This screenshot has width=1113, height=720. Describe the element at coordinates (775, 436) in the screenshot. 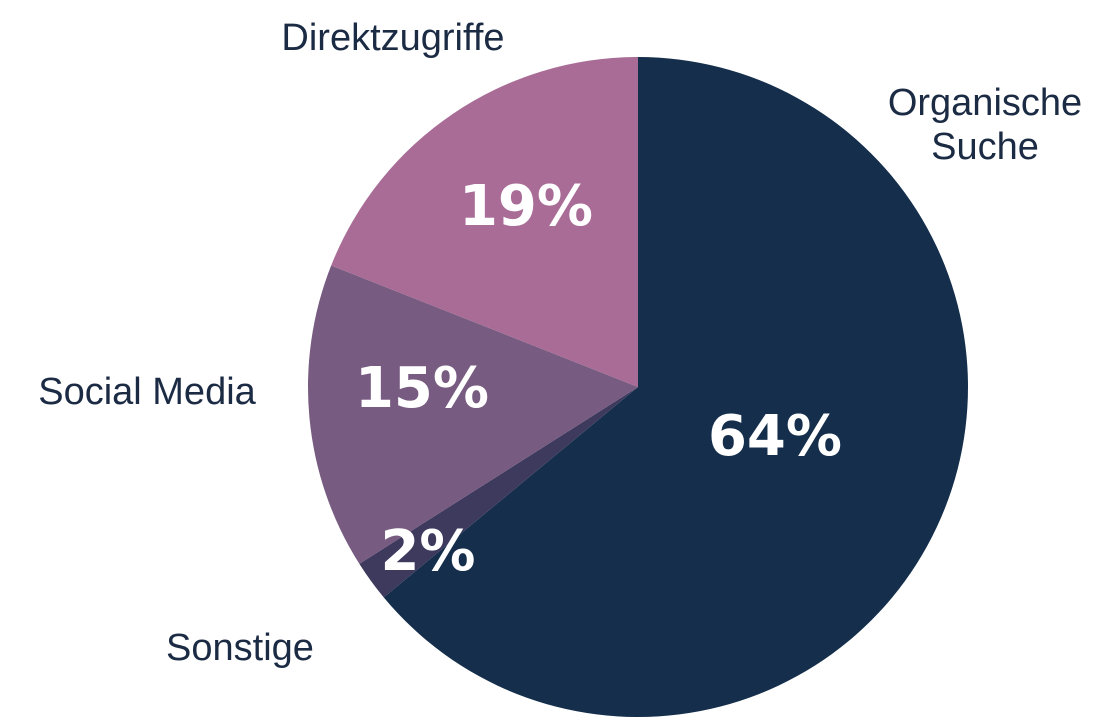

I see `slice-value-label: 64%` at that location.